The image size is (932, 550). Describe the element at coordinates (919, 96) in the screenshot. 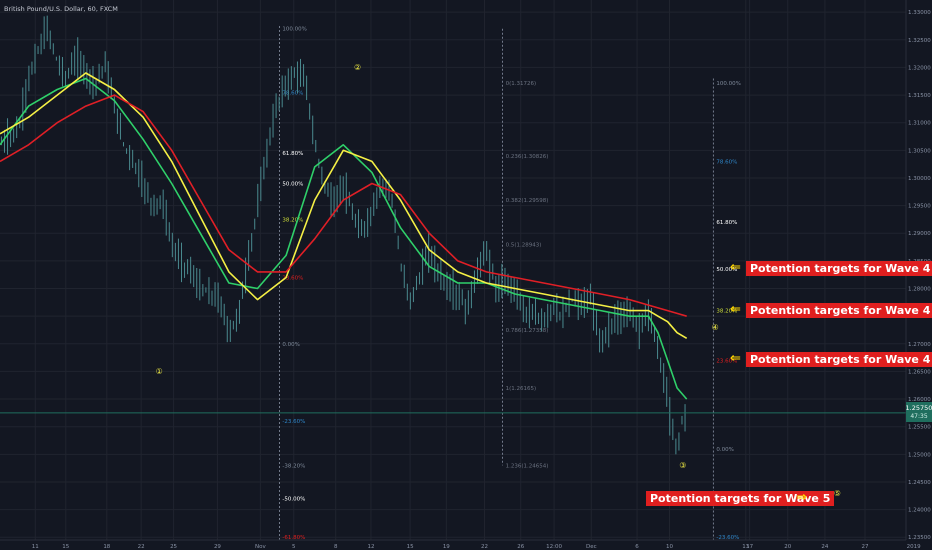

I see `y-tick-label: 1.31500` at that location.